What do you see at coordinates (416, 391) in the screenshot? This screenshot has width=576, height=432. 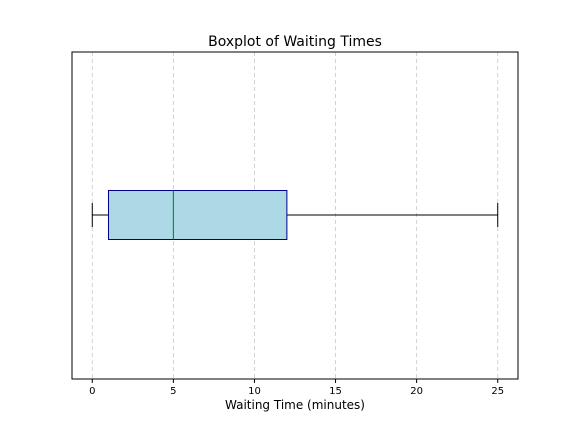 I see `x-tick-label: 20` at bounding box center [416, 391].